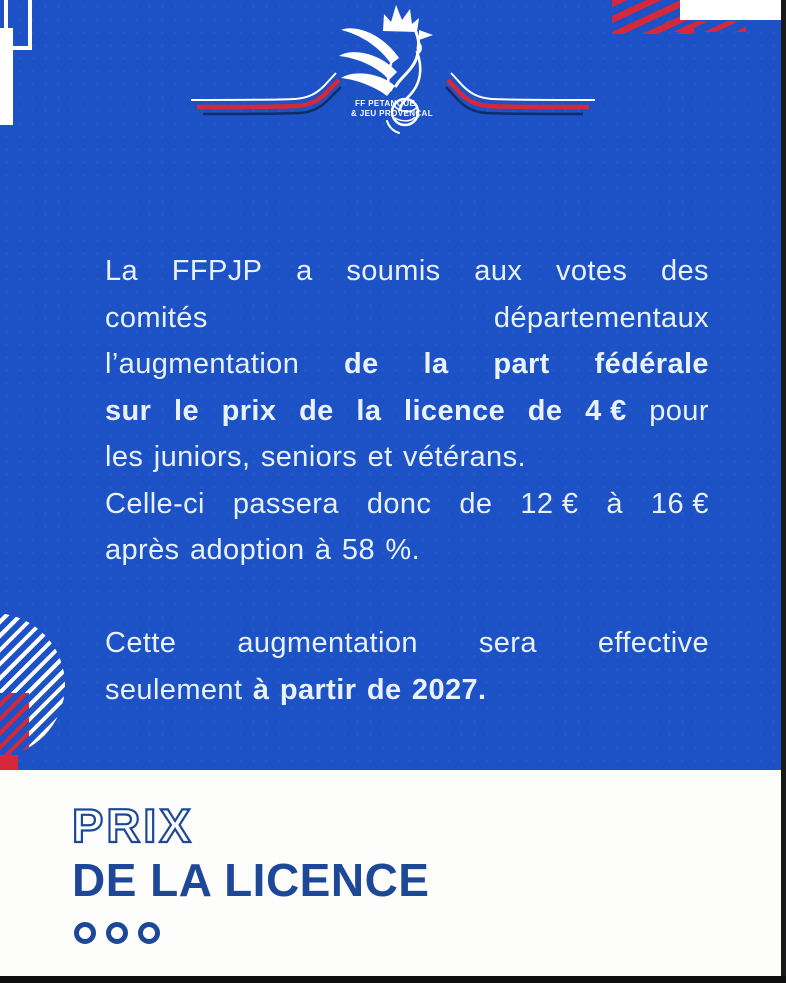 The image size is (786, 983). I want to click on hollow-square-decoration, so click(18, 25).